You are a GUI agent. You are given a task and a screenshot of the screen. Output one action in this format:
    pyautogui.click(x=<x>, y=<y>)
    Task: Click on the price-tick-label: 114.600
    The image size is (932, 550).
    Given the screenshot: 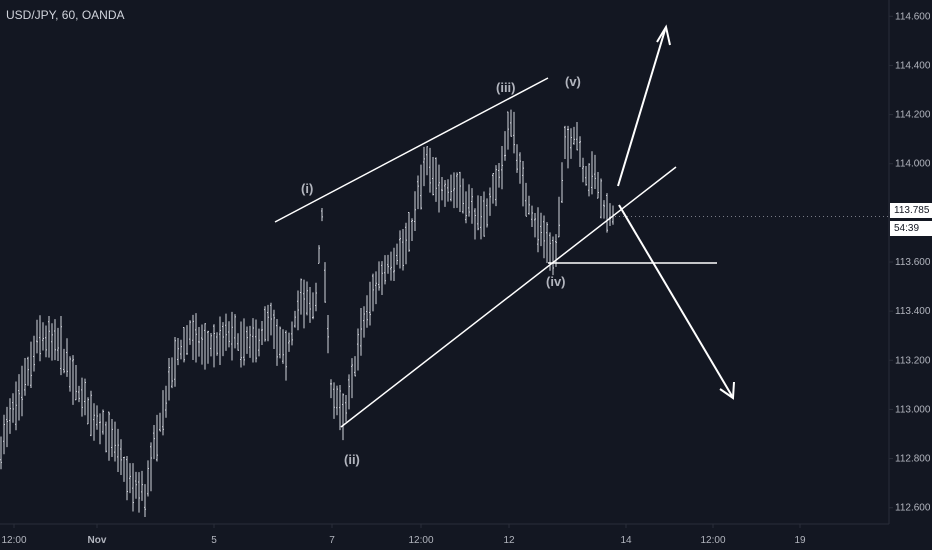 What is the action you would take?
    pyautogui.click(x=913, y=16)
    